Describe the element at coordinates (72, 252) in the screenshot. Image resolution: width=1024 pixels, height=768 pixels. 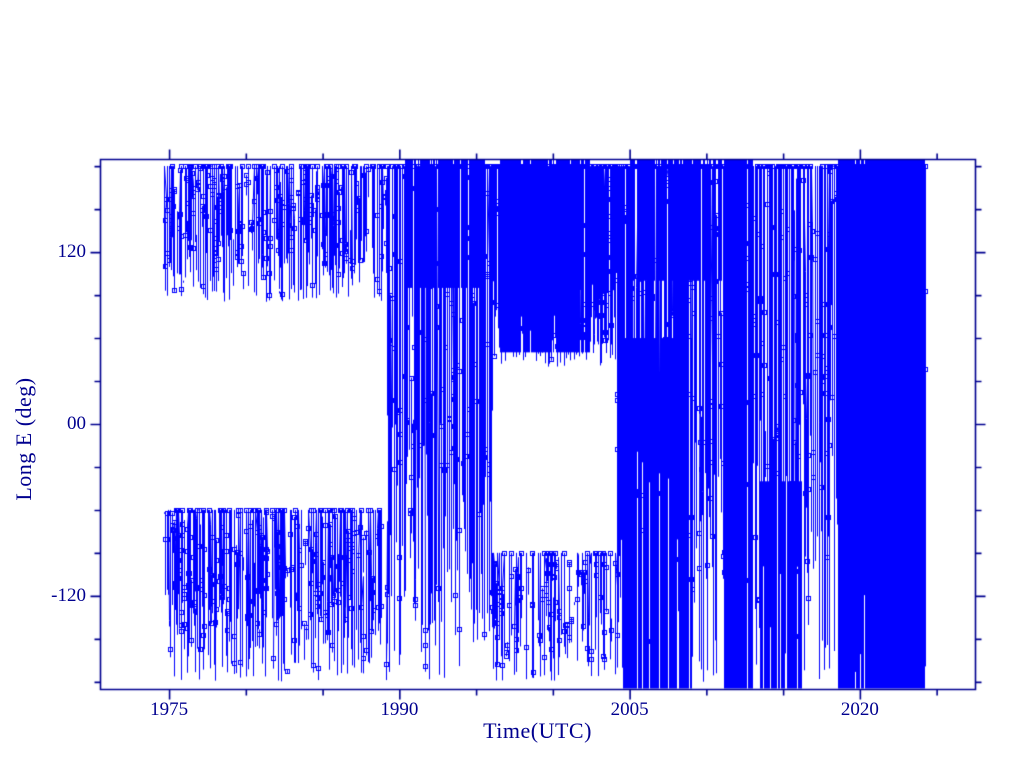
I see `y-tick-label: 120` at that location.